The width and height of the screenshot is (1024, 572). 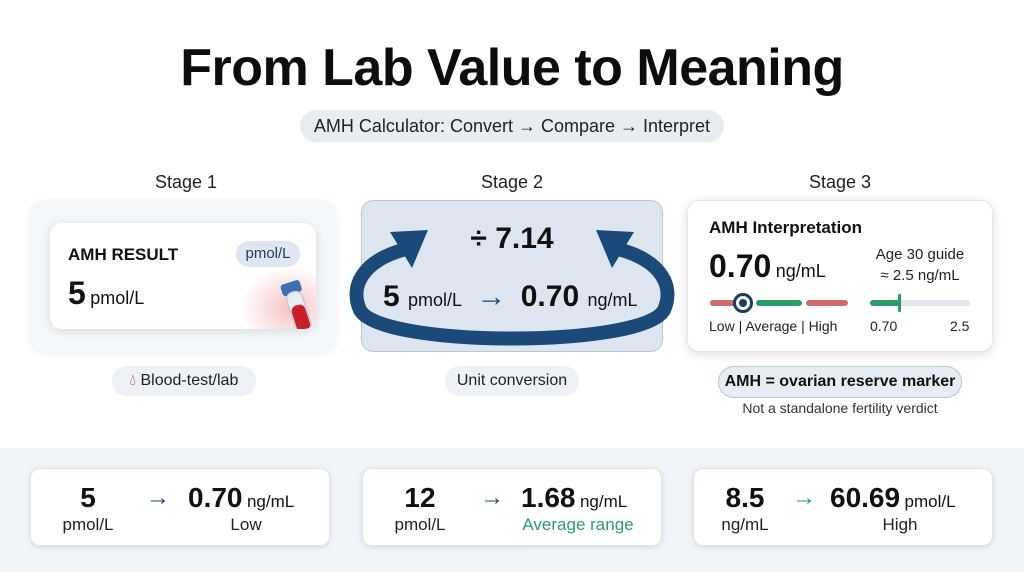 I want to click on example-2-category: Average range, so click(x=578, y=524).